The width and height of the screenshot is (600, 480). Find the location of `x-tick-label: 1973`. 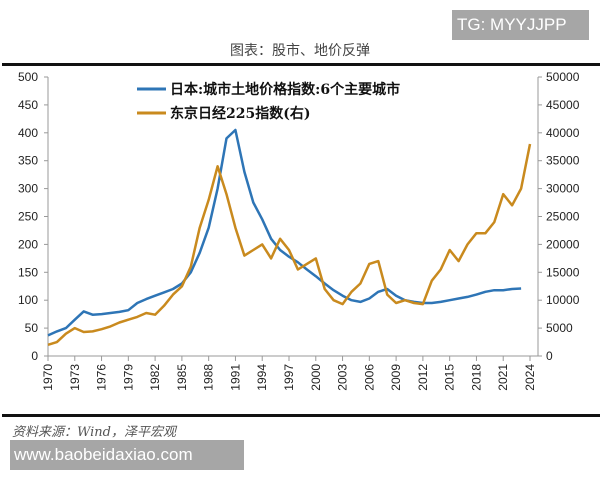

x-tick-label: 1973 is located at coordinates (75, 377).